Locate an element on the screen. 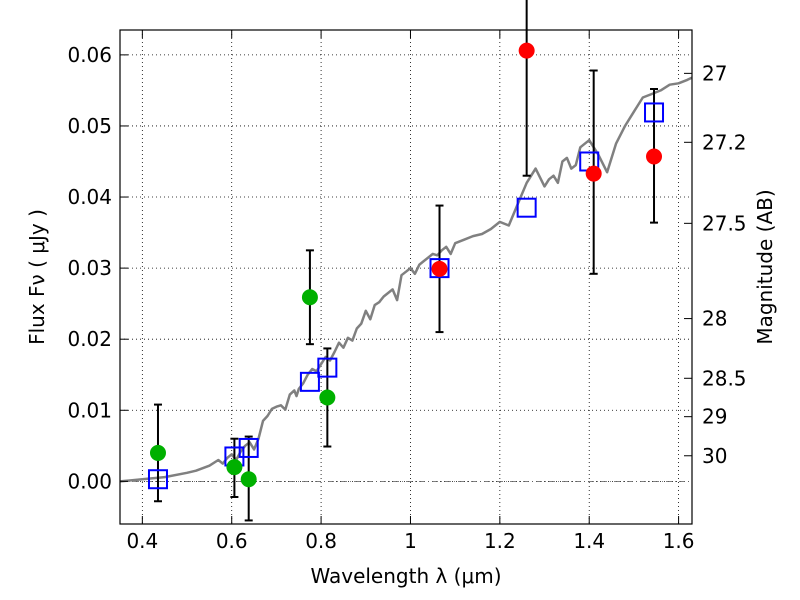 The height and width of the screenshot is (600, 800). x-tick-label-3: 1 is located at coordinates (410, 541).